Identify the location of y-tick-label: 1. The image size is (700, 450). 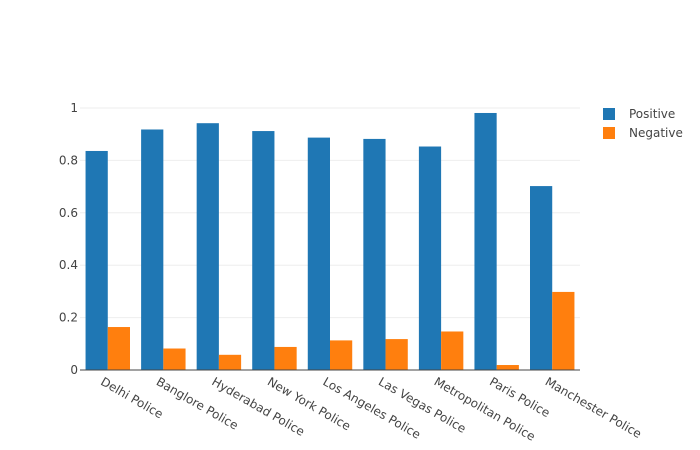
(74, 108).